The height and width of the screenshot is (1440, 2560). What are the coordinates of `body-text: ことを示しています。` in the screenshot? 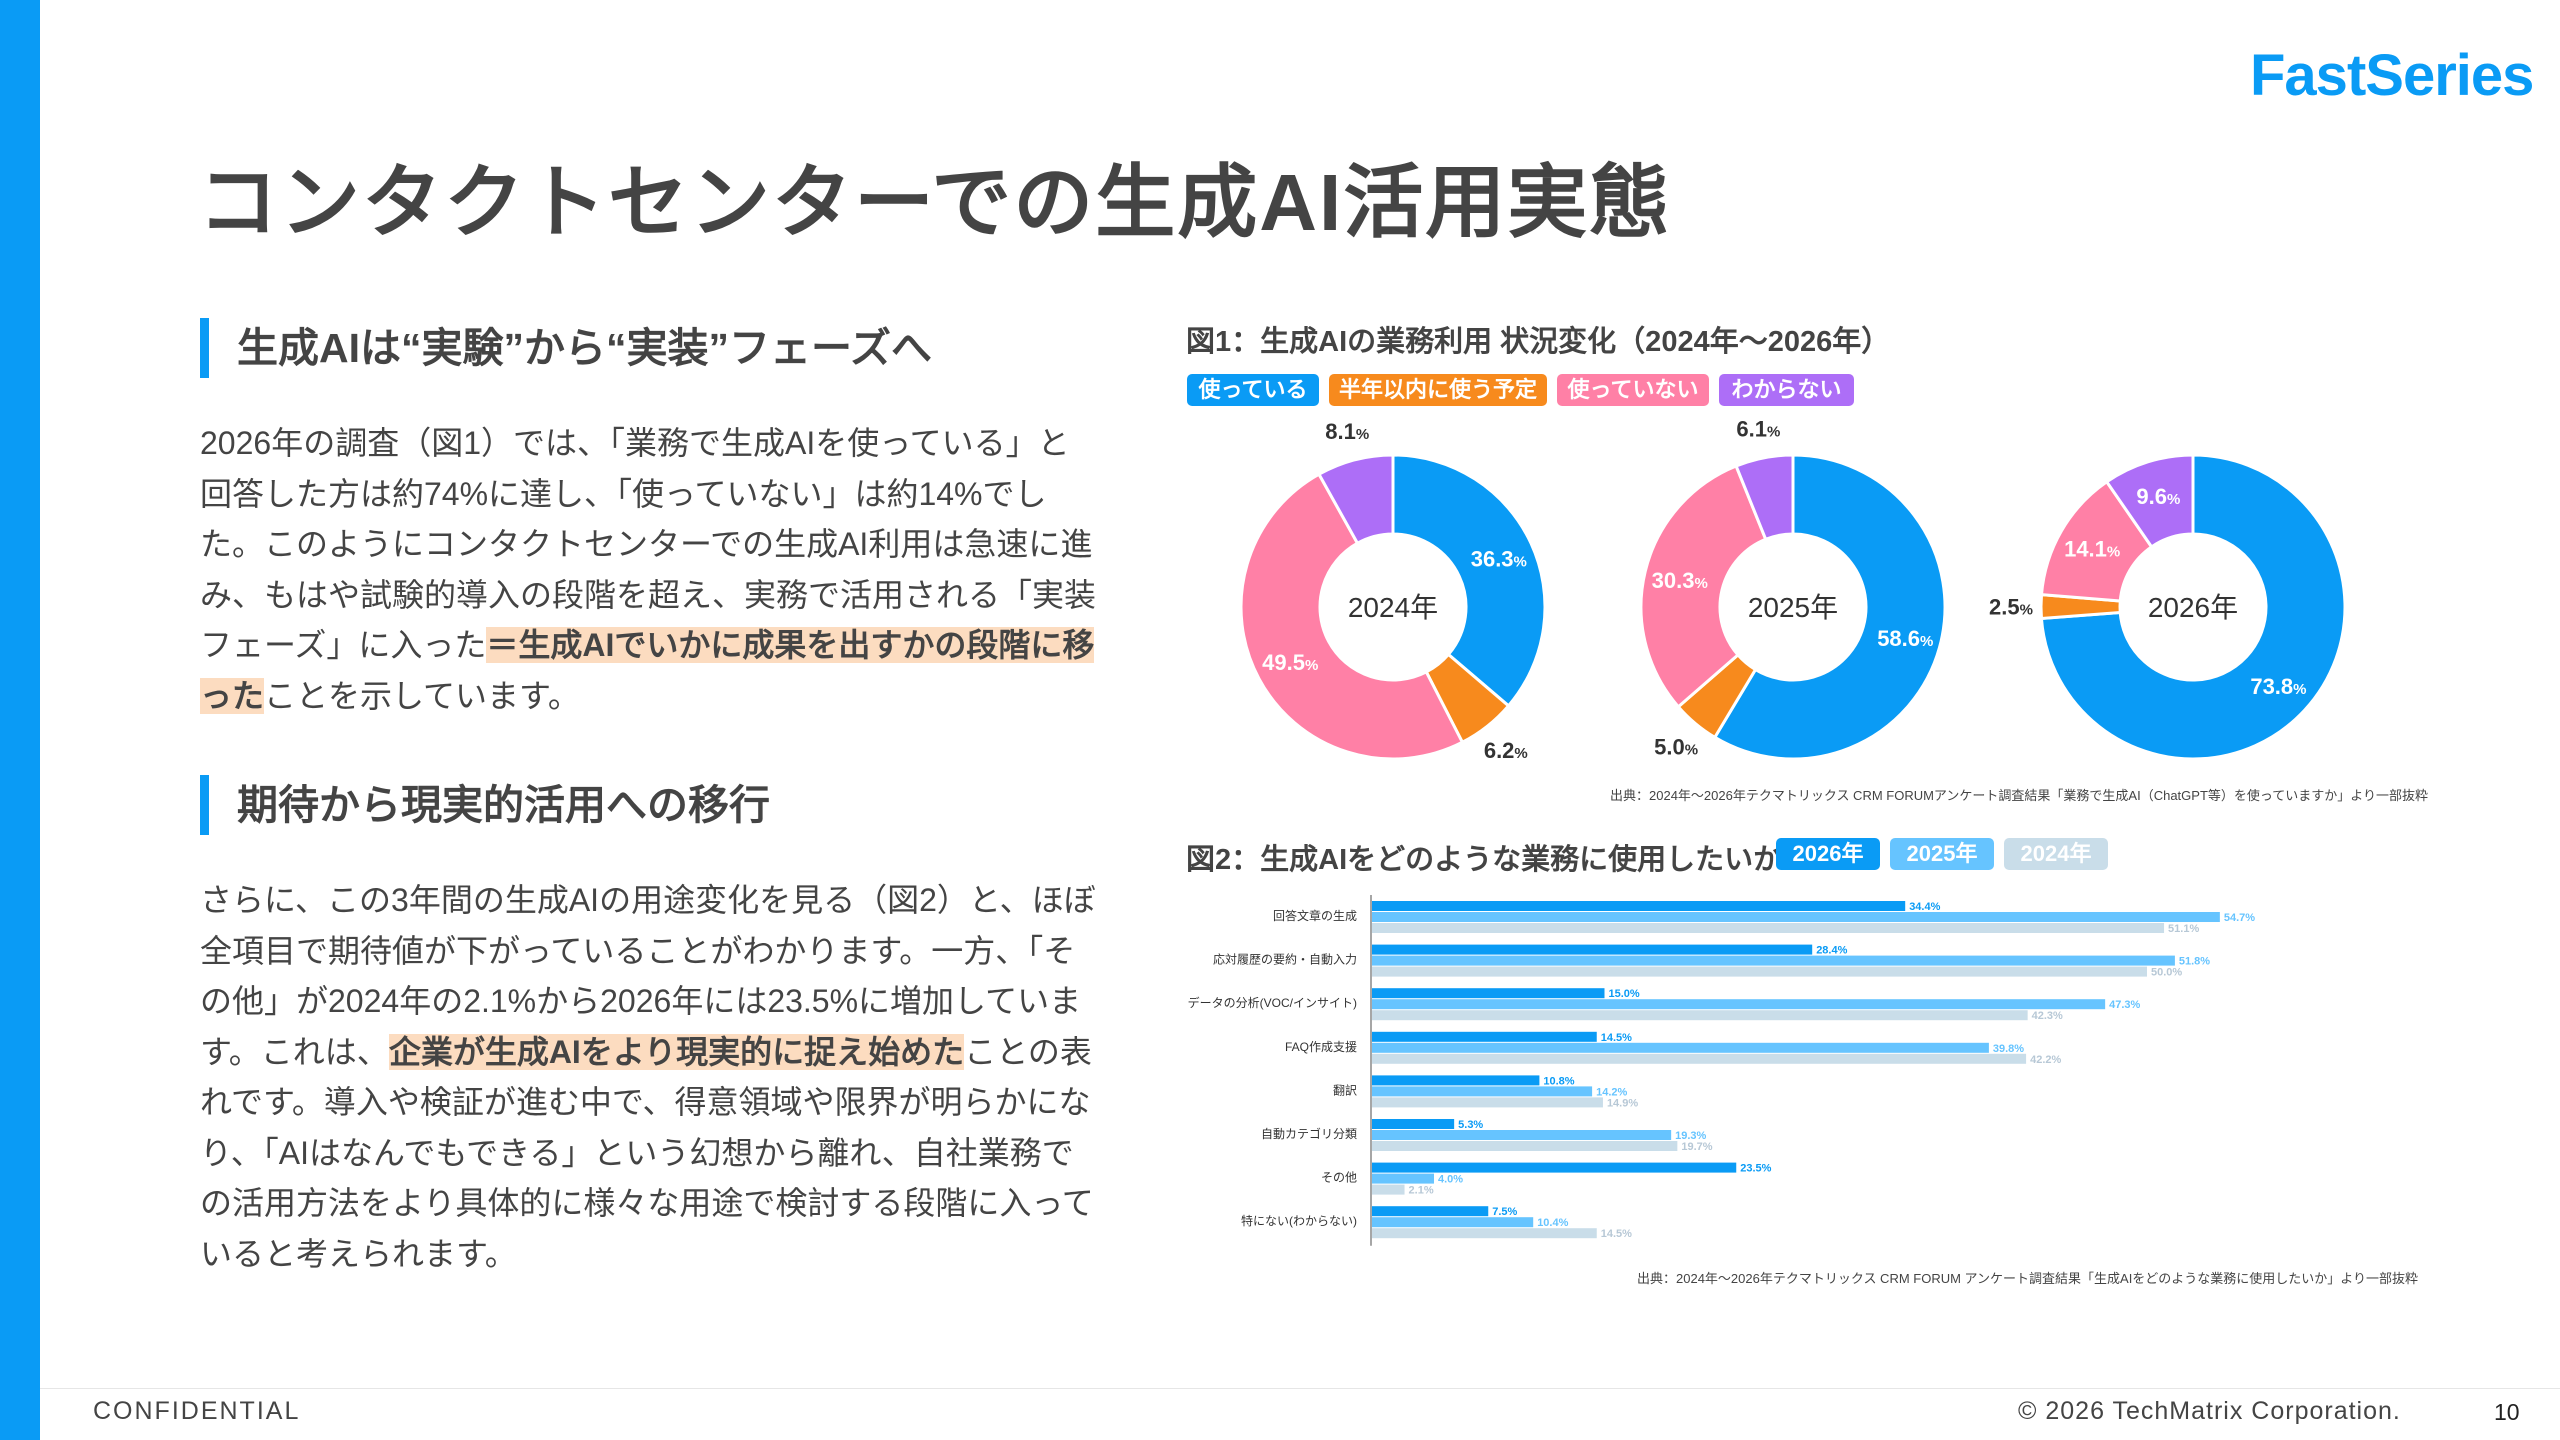 It's located at (422, 695).